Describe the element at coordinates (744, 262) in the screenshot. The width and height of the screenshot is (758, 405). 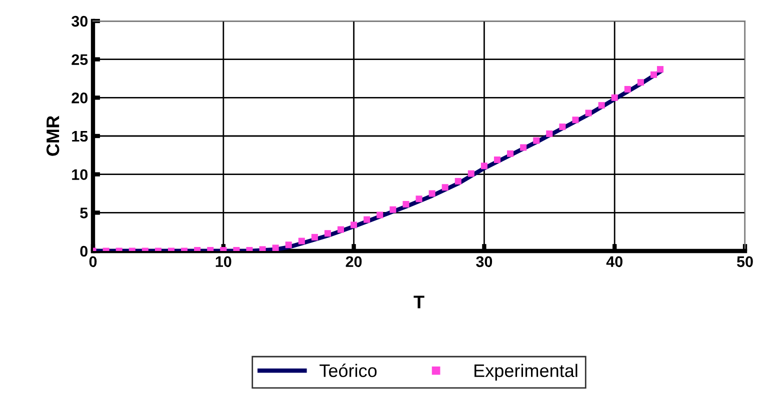
I see `x-tick-label: 50` at that location.